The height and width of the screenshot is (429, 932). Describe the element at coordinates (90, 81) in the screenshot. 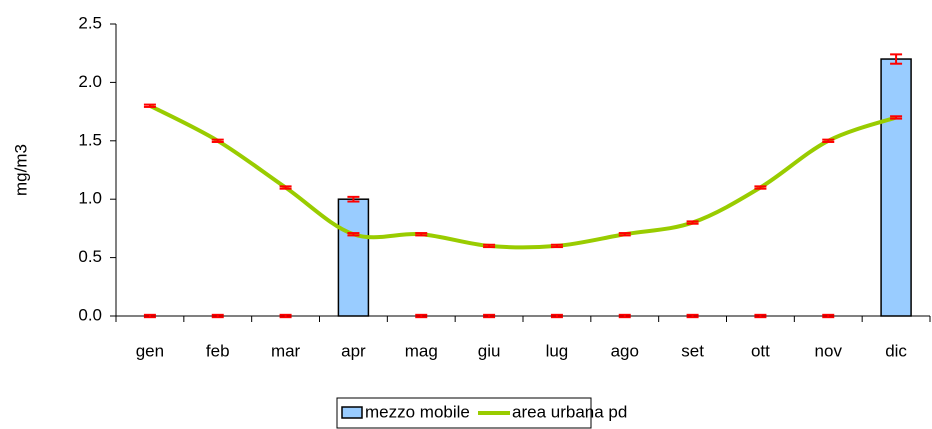

I see `y-tick-label: 2.0` at that location.